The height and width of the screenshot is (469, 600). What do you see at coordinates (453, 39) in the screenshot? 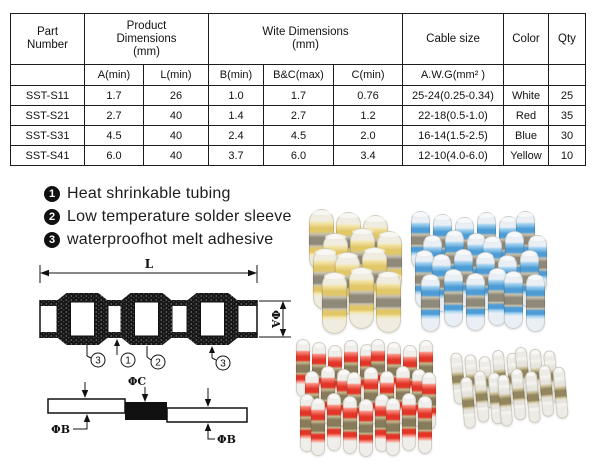
I see `header-cable-size: Cable size` at bounding box center [453, 39].